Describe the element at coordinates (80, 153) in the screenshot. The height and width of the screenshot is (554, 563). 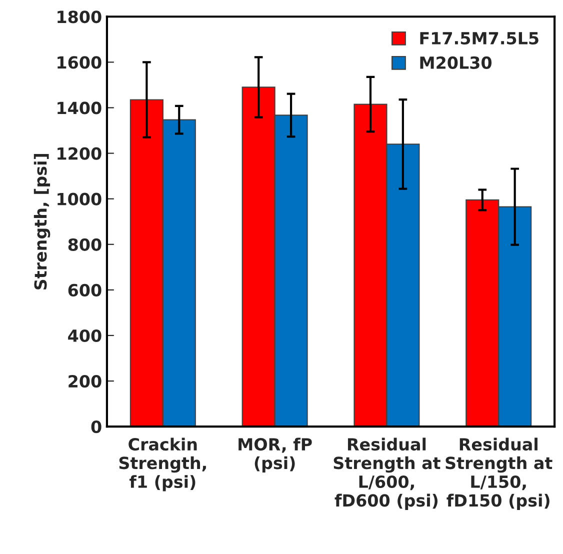
I see `y-tick-label: 1200` at that location.